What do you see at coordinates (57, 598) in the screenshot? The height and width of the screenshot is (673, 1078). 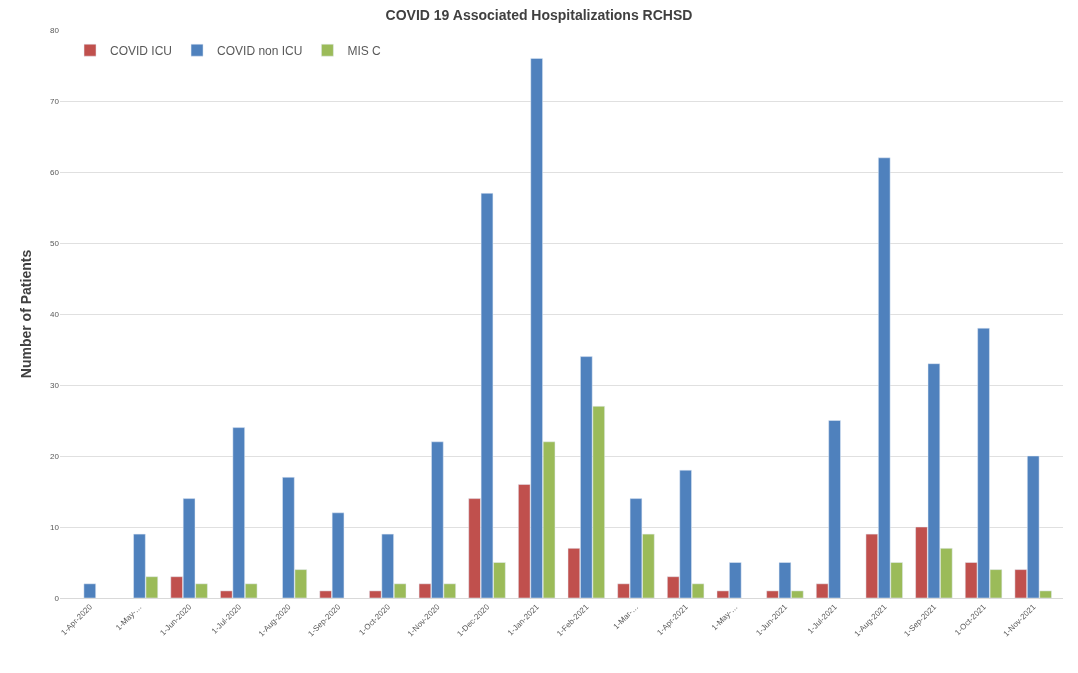 I see `y-tick-label: 0` at bounding box center [57, 598].